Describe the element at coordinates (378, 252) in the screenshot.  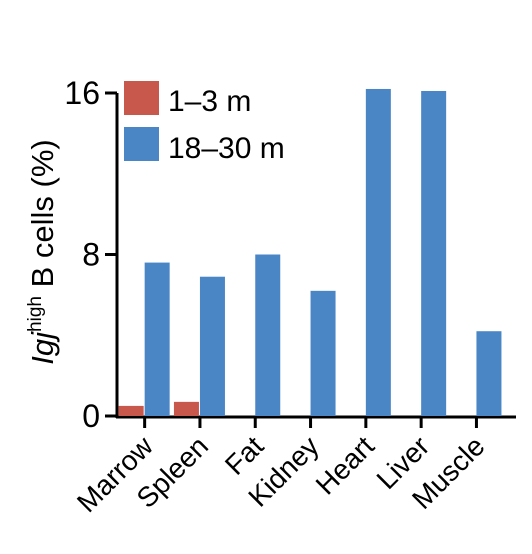
I see `bar-old-heart` at that location.